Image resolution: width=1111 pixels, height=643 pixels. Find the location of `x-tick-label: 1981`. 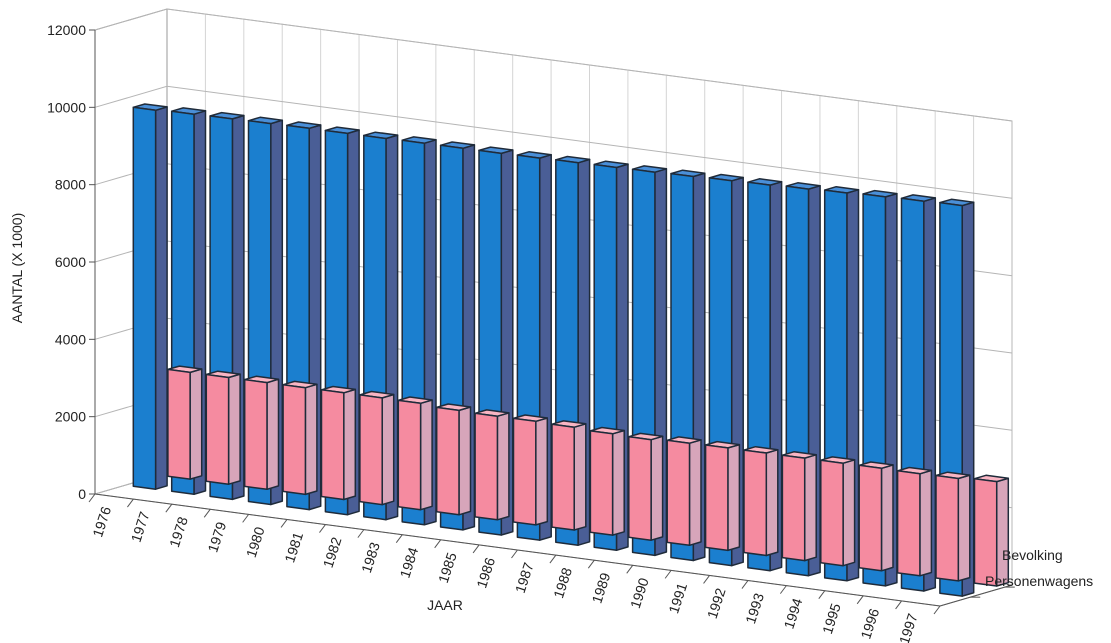

x-tick-label: 1981 is located at coordinates (293, 547).